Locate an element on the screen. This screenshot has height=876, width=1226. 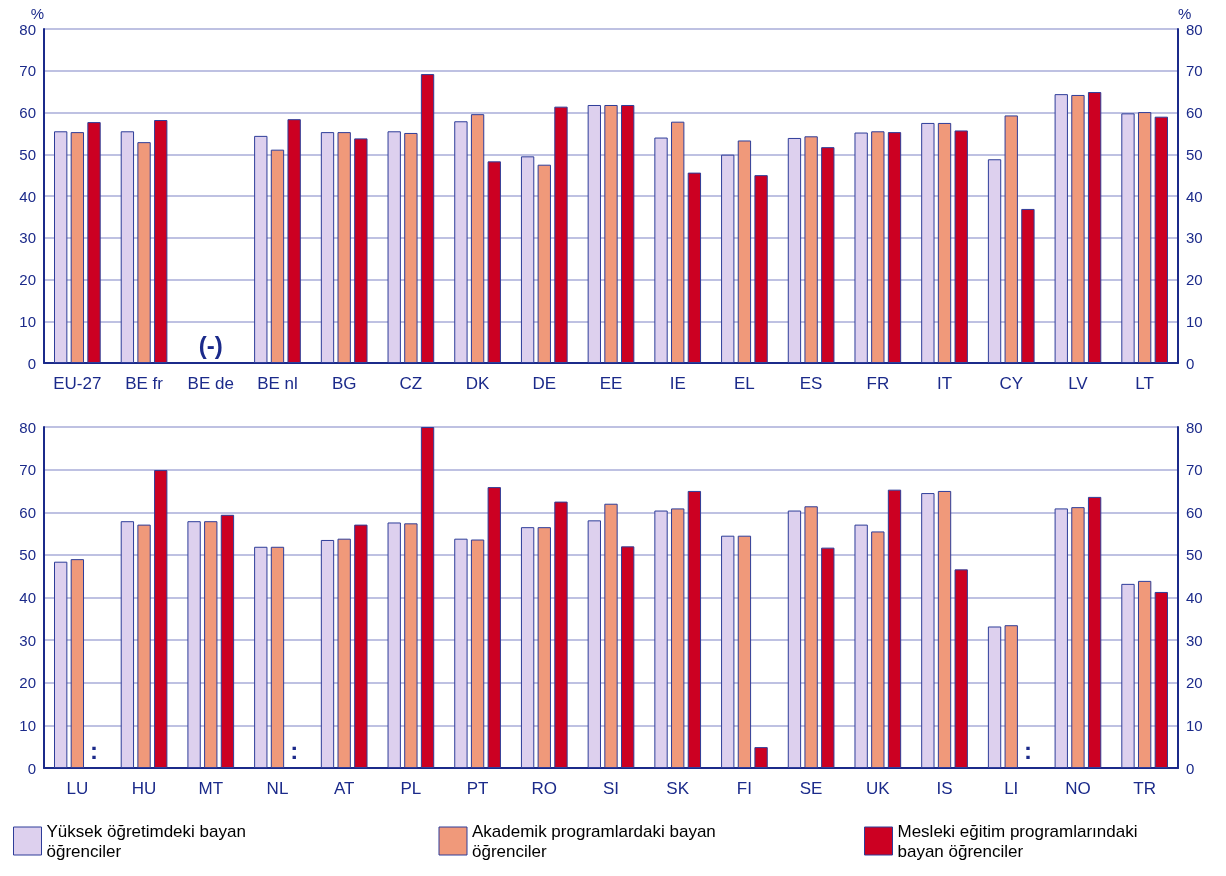
x-tick-label: EE is located at coordinates (611, 383).